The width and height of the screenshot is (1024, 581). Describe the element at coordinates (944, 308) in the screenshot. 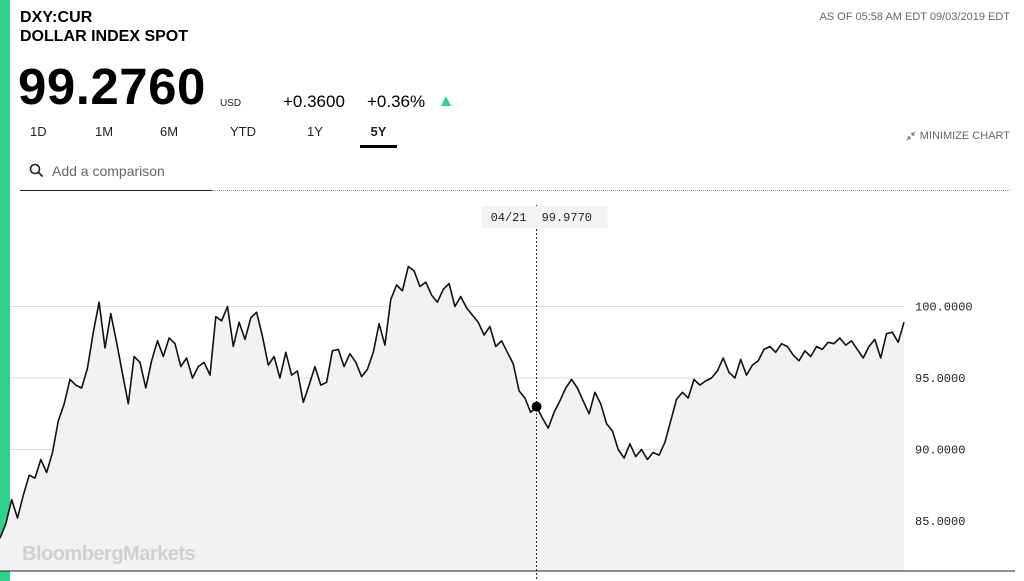

I see `y-tick-label: 100.0000` at that location.